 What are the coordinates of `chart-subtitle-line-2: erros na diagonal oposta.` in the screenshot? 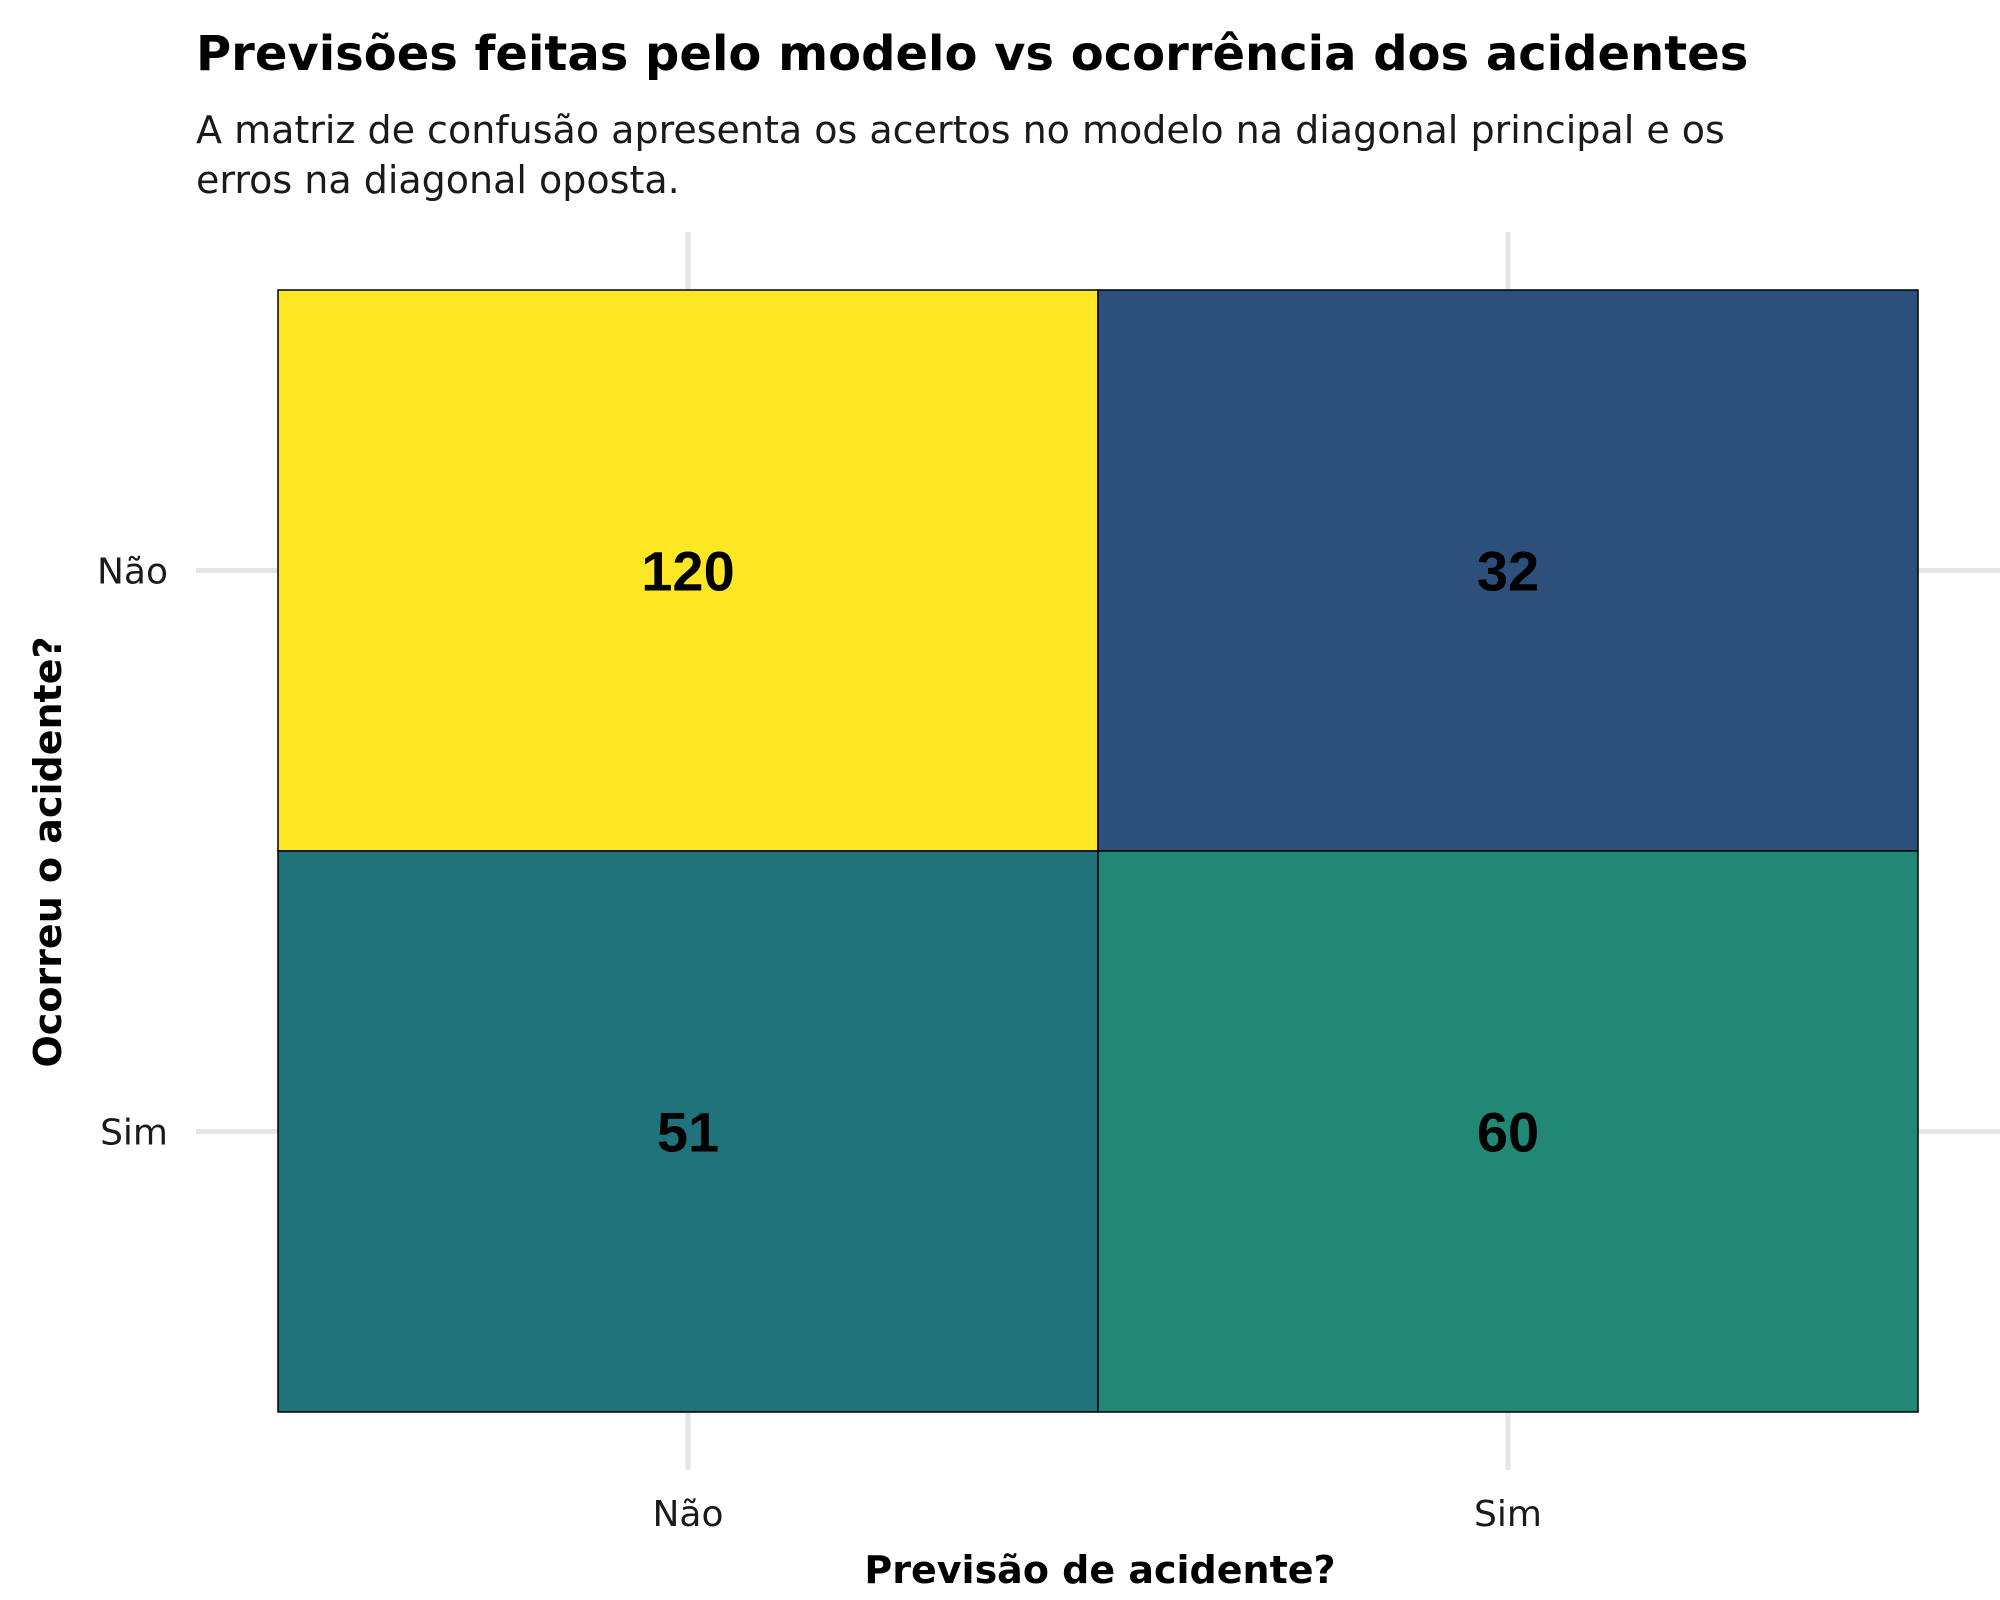 It's located at (438, 180).